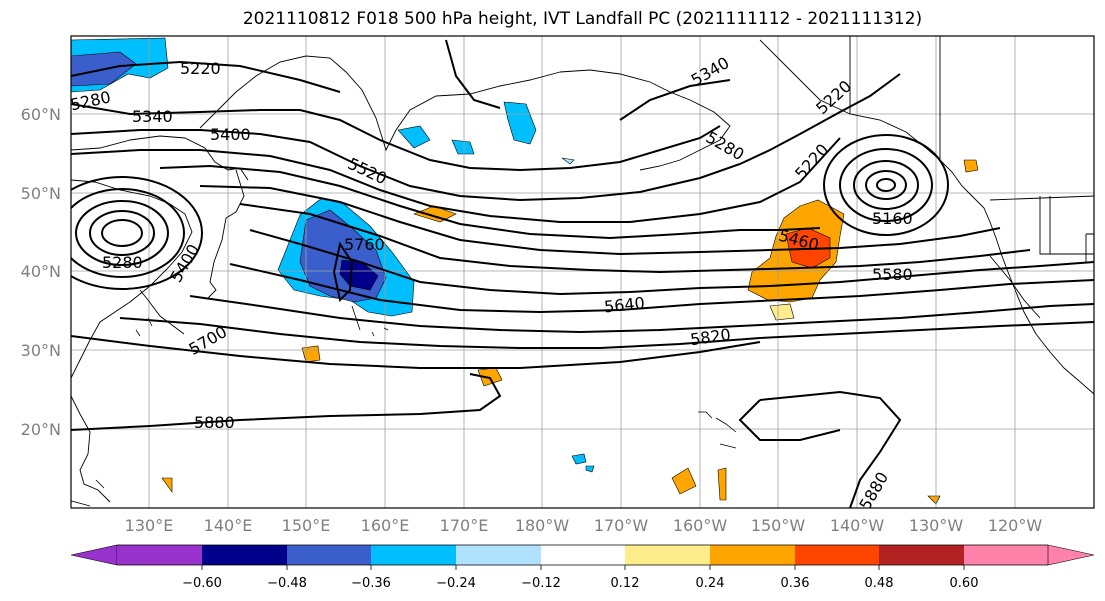 This screenshot has height=601, width=1105. Describe the element at coordinates (892, 274) in the screenshot. I see `contour-label: 5580` at that location.